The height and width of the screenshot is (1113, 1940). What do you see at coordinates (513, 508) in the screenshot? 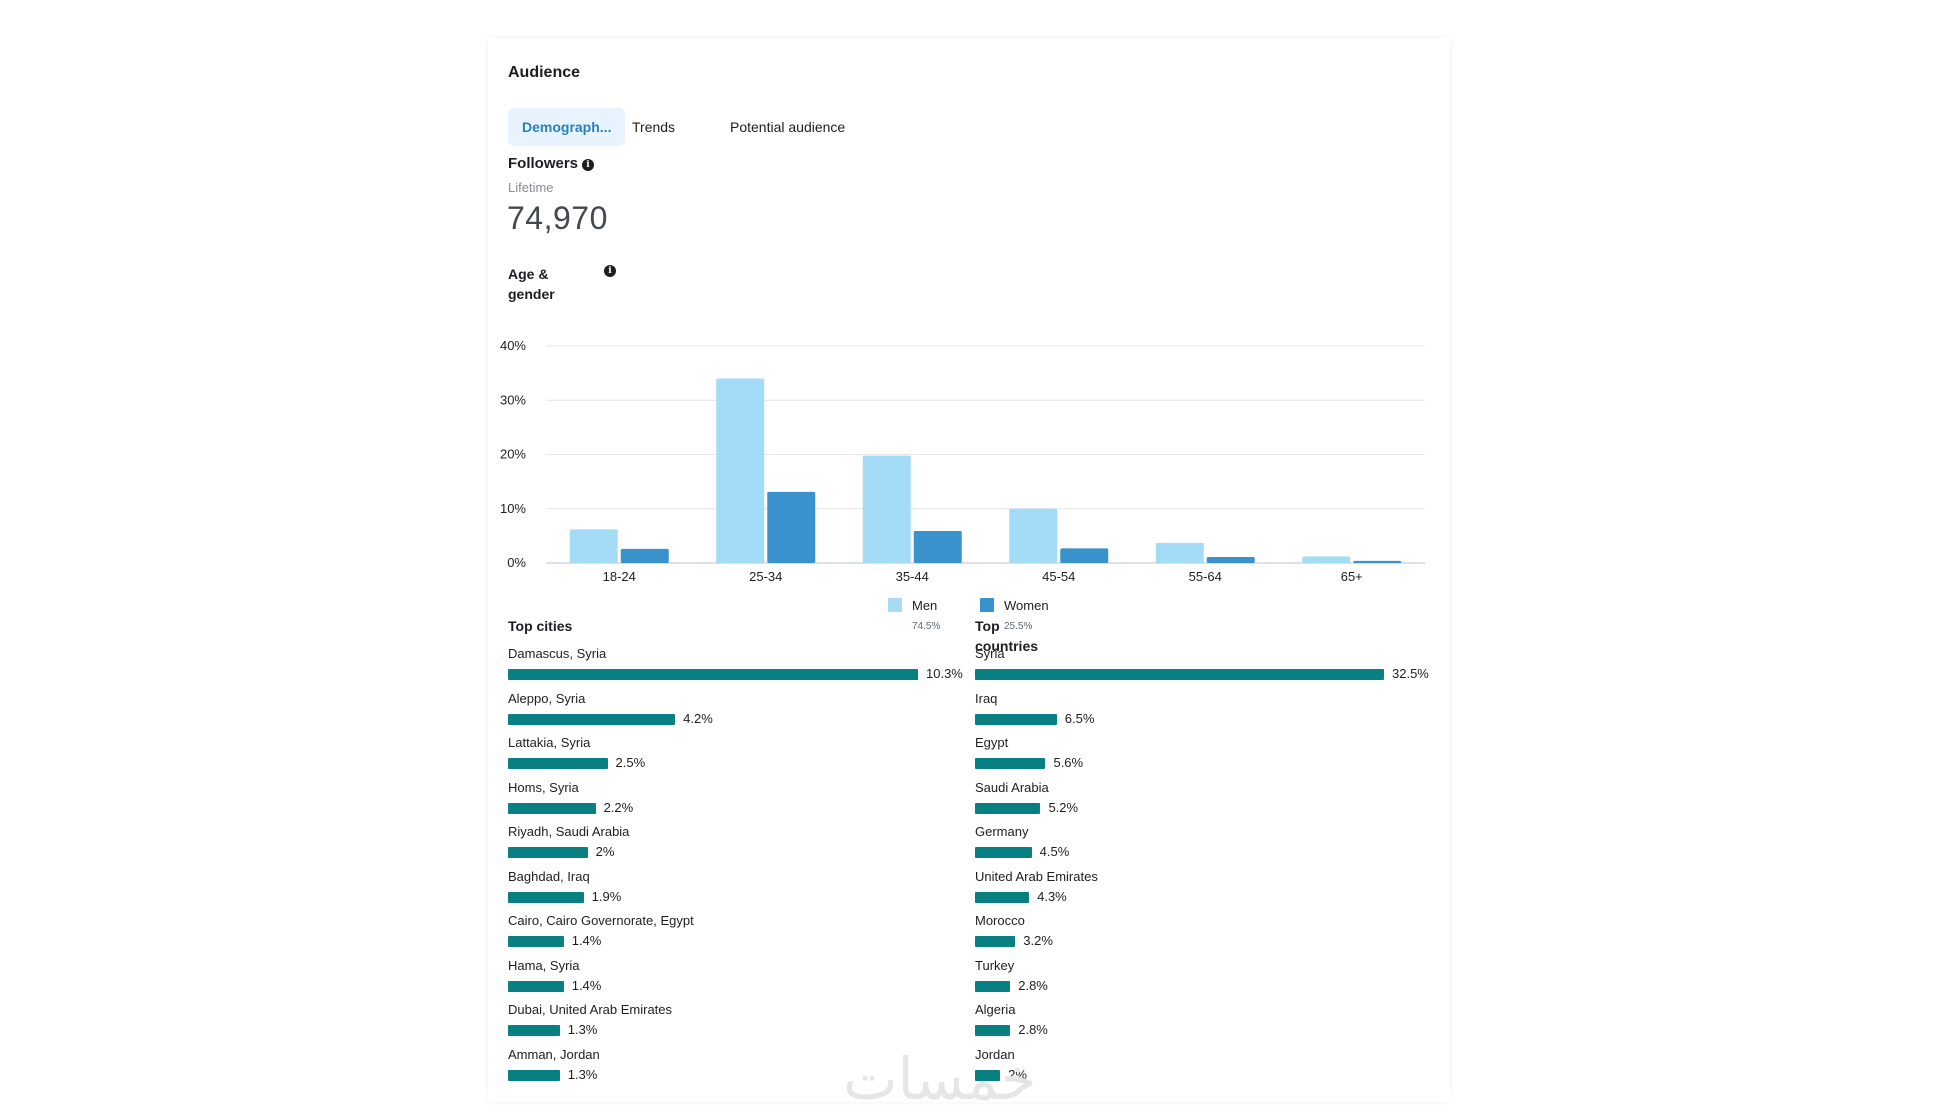
I see `y-tick-label: 10%` at bounding box center [513, 508].